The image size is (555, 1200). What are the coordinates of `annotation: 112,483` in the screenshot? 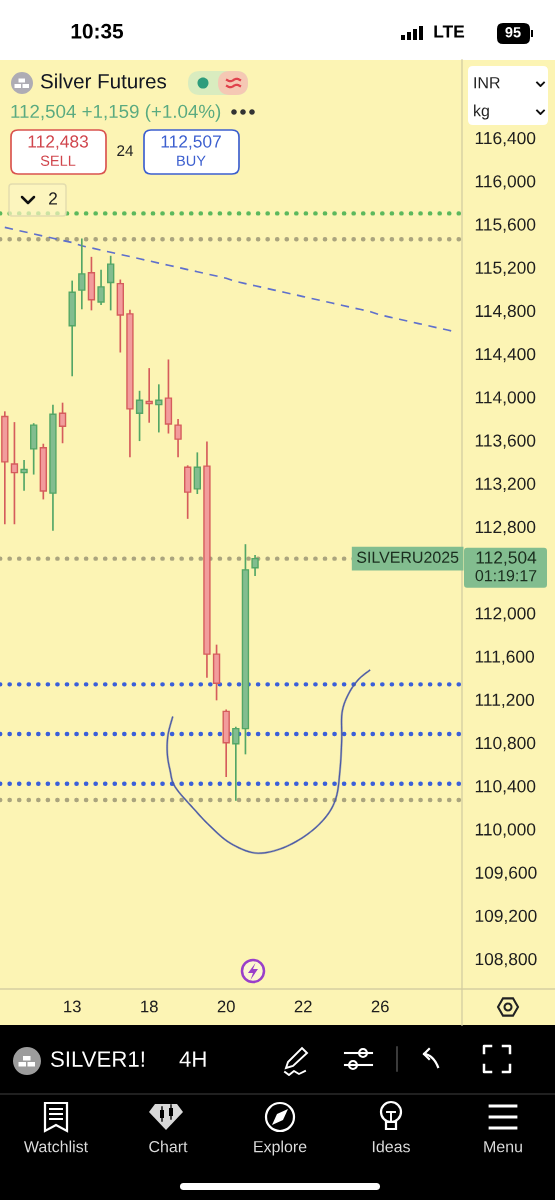 It's located at (58, 142).